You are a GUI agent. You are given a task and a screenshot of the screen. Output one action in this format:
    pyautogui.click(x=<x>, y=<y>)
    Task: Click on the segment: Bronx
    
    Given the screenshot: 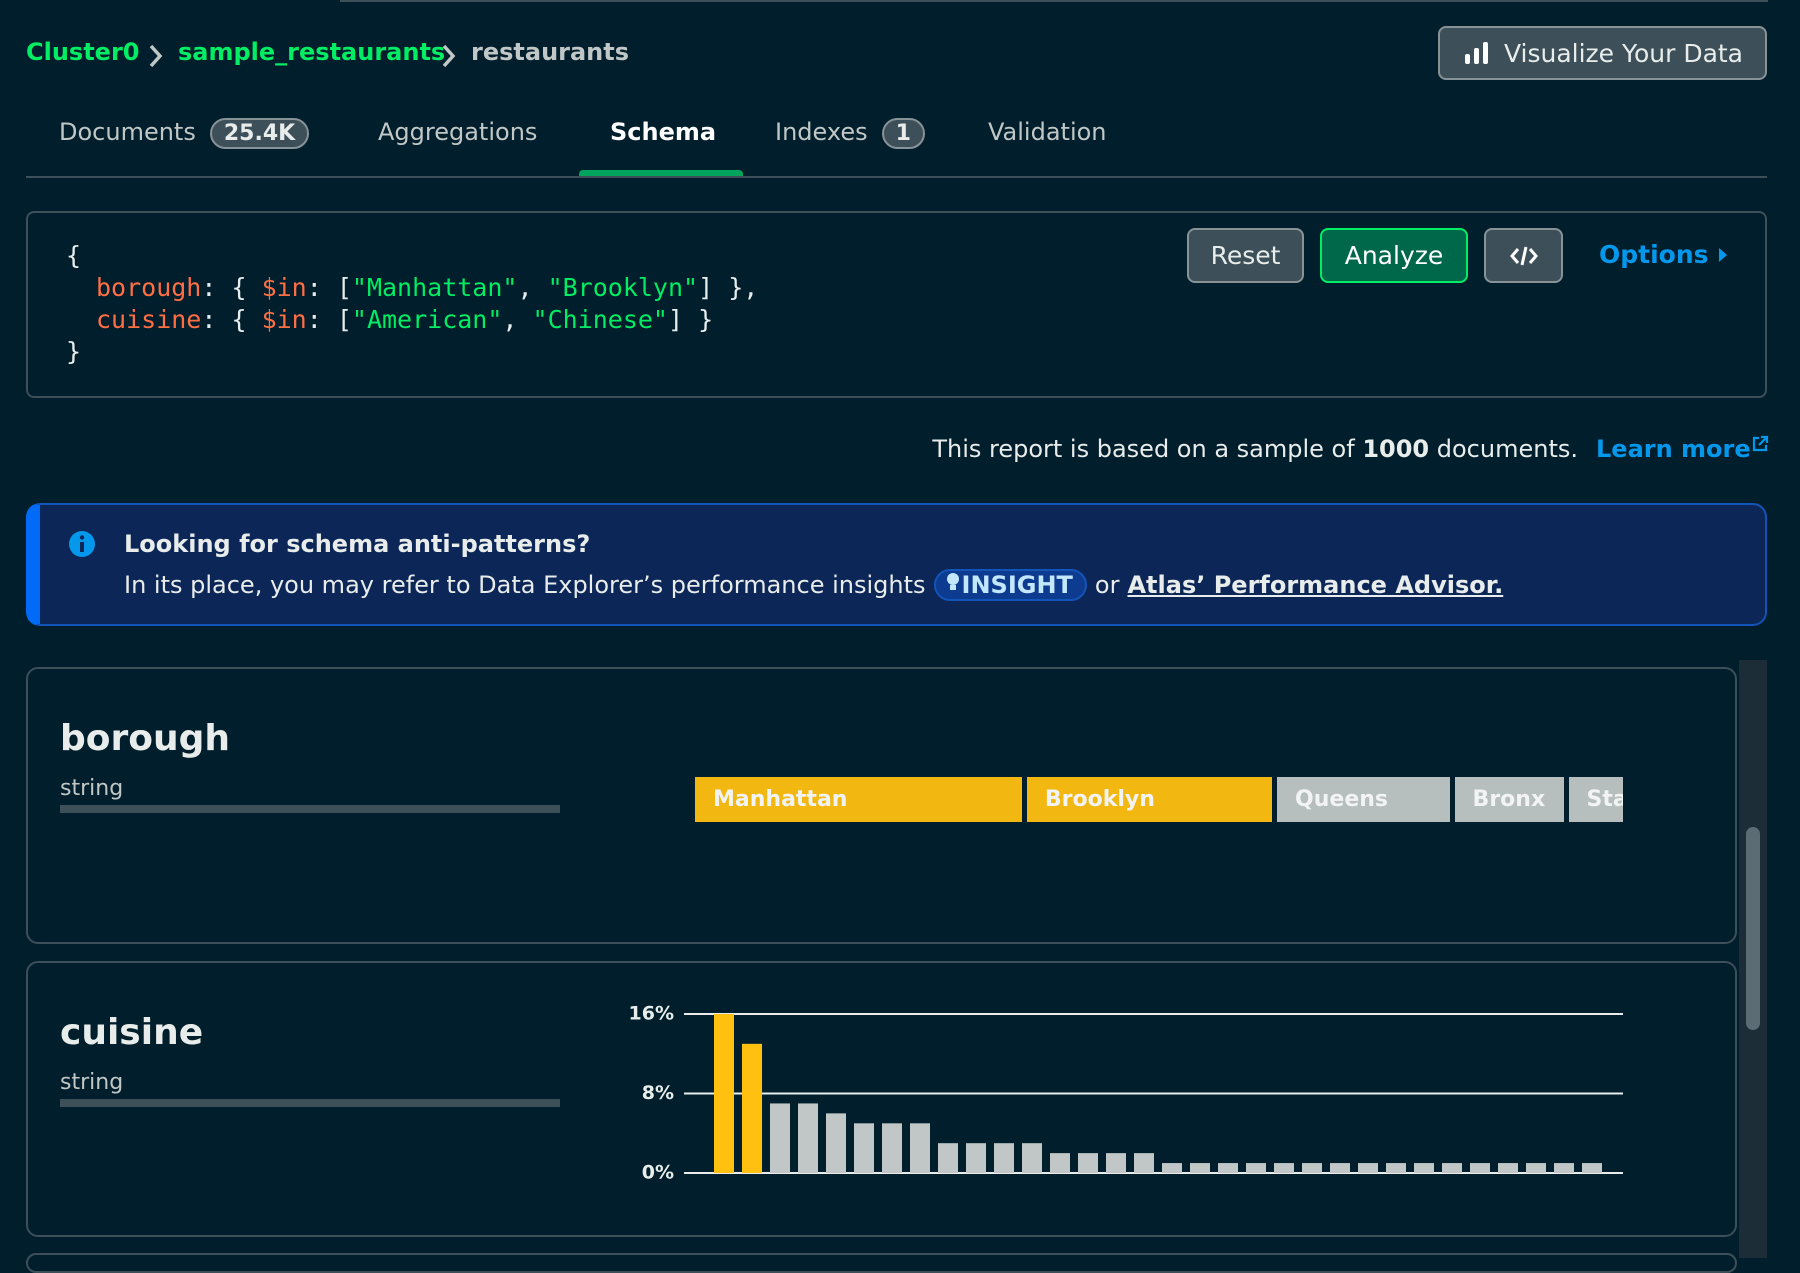 What is the action you would take?
    pyautogui.click(x=1509, y=799)
    